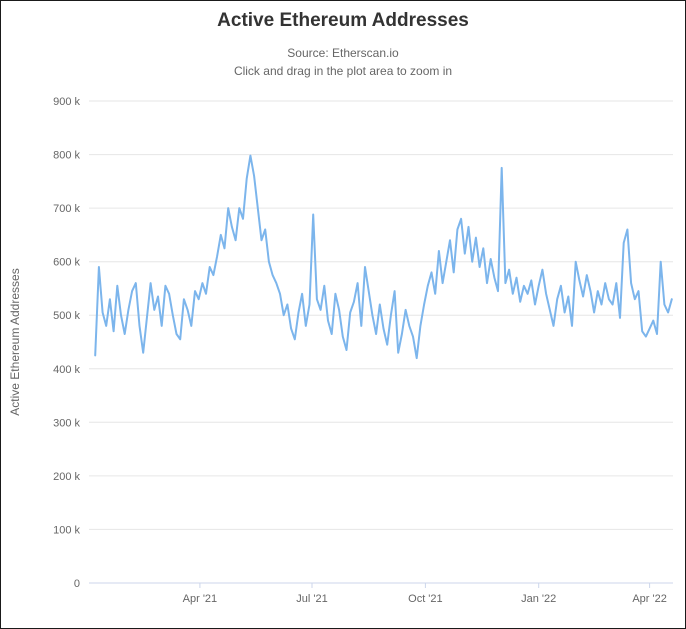 This screenshot has width=686, height=629. What do you see at coordinates (343, 53) in the screenshot?
I see `chart-source-line: Source: Etherscan.io` at bounding box center [343, 53].